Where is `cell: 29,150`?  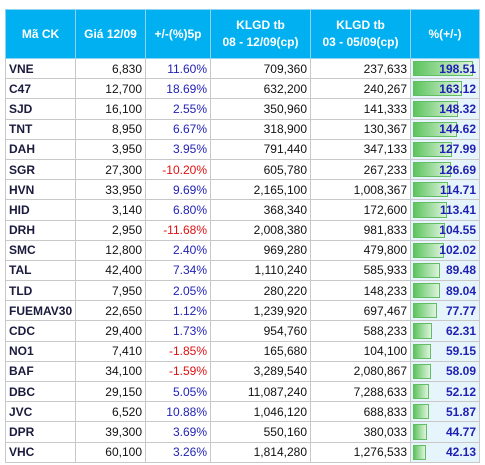 cell: 29,150 is located at coordinates (110, 391).